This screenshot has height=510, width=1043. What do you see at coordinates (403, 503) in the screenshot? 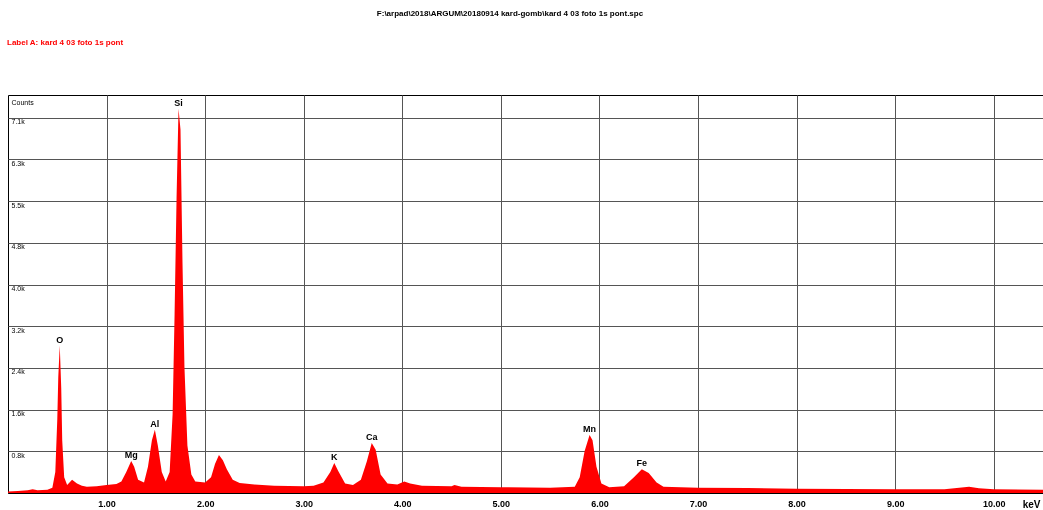
I see `x-tick-label: 4.00` at bounding box center [403, 503].